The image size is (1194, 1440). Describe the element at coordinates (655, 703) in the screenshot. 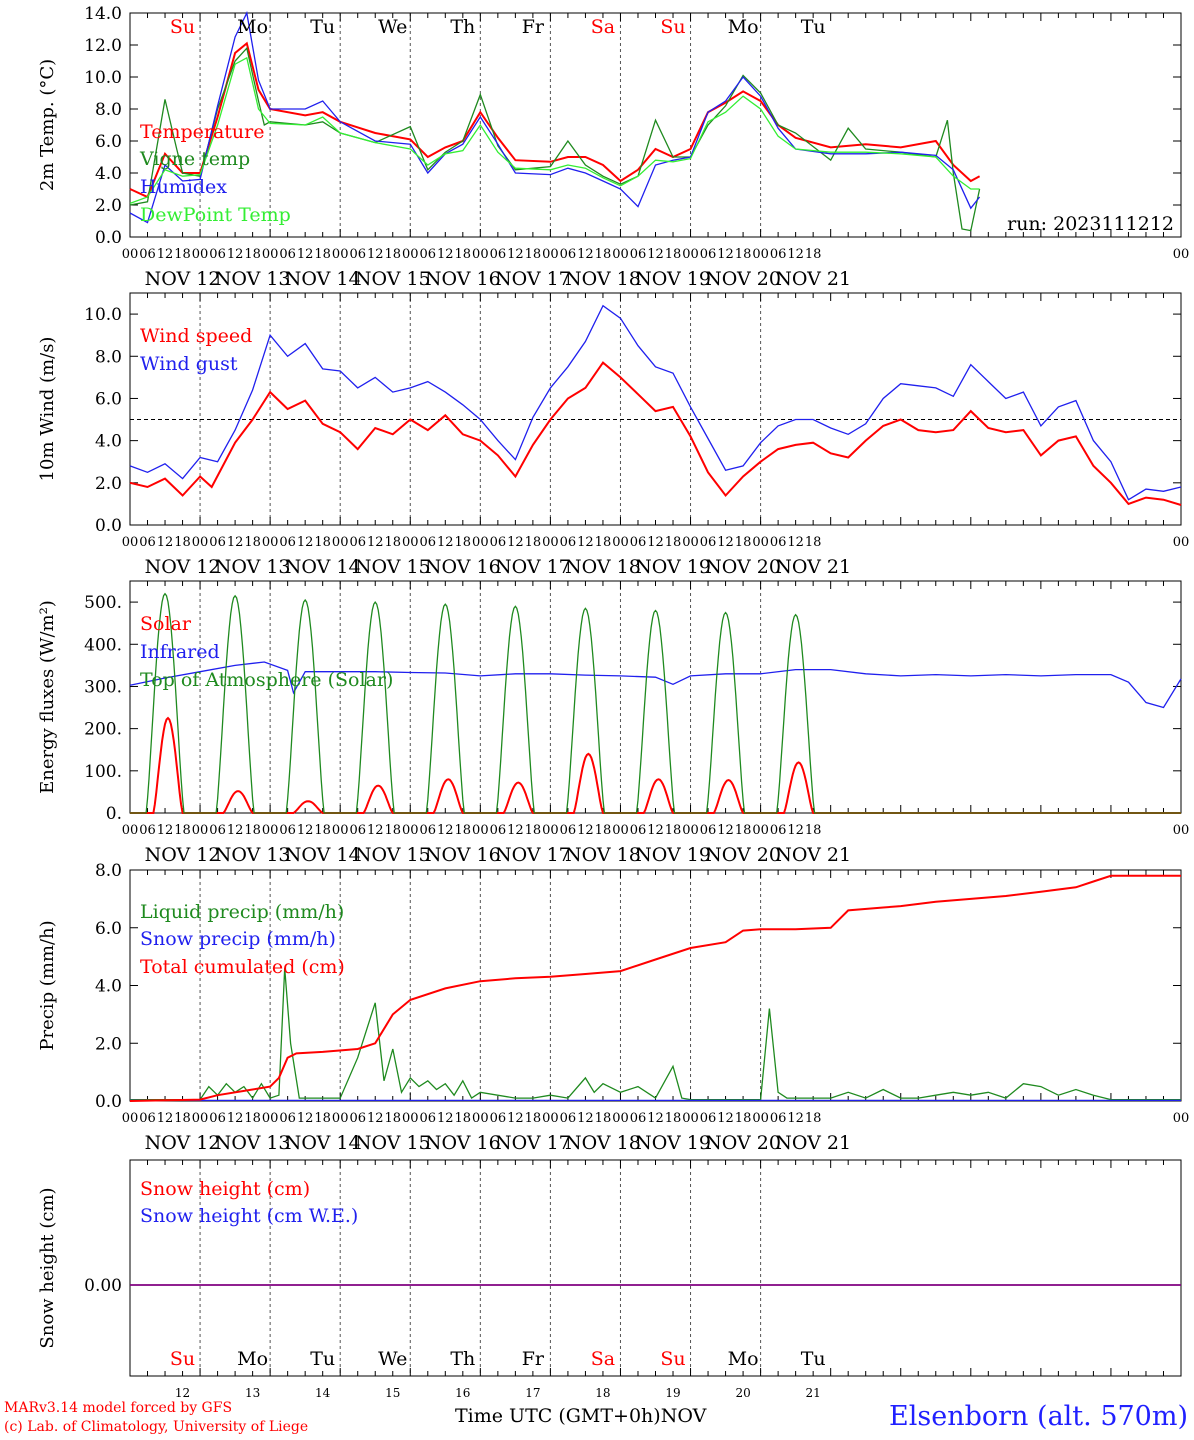

I see `series-line-top-of-atmosphere-solar-` at that location.